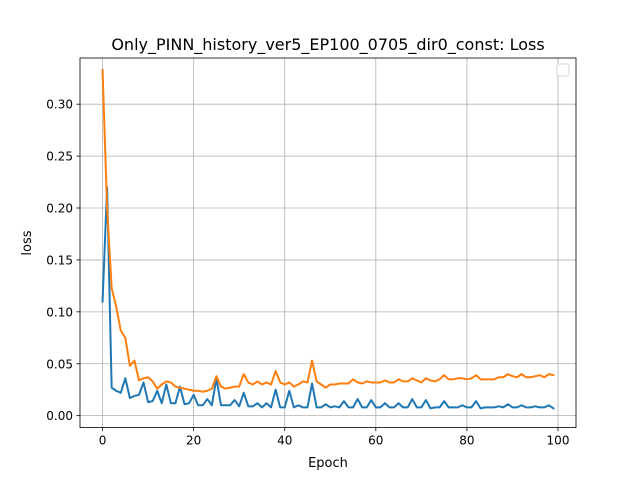 This screenshot has width=640, height=480. I want to click on x-axis-label: Epoch, so click(328, 463).